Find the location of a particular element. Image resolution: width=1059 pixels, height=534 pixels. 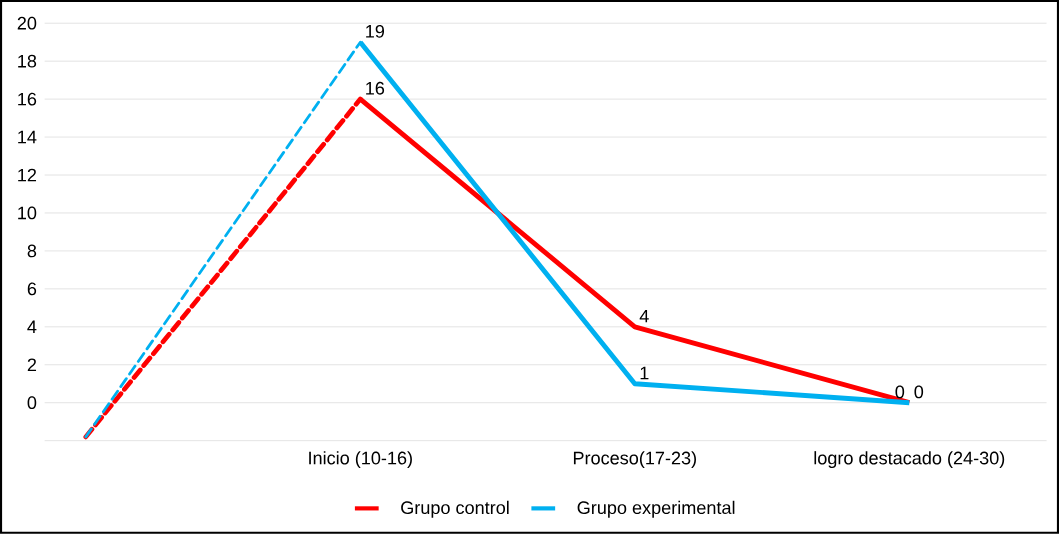

y-tick-label: 0 is located at coordinates (32, 403).